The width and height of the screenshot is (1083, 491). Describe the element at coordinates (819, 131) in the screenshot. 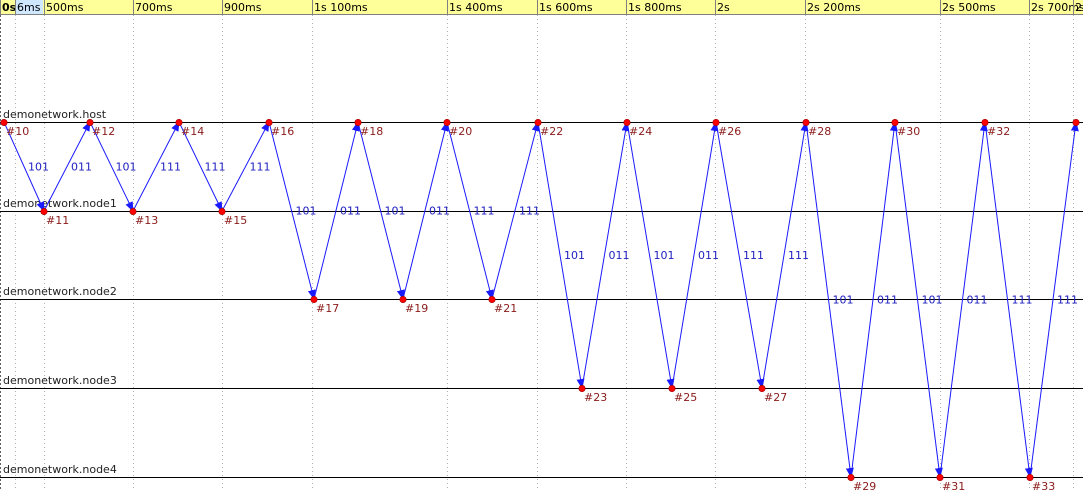

I see `event-label: #28` at that location.